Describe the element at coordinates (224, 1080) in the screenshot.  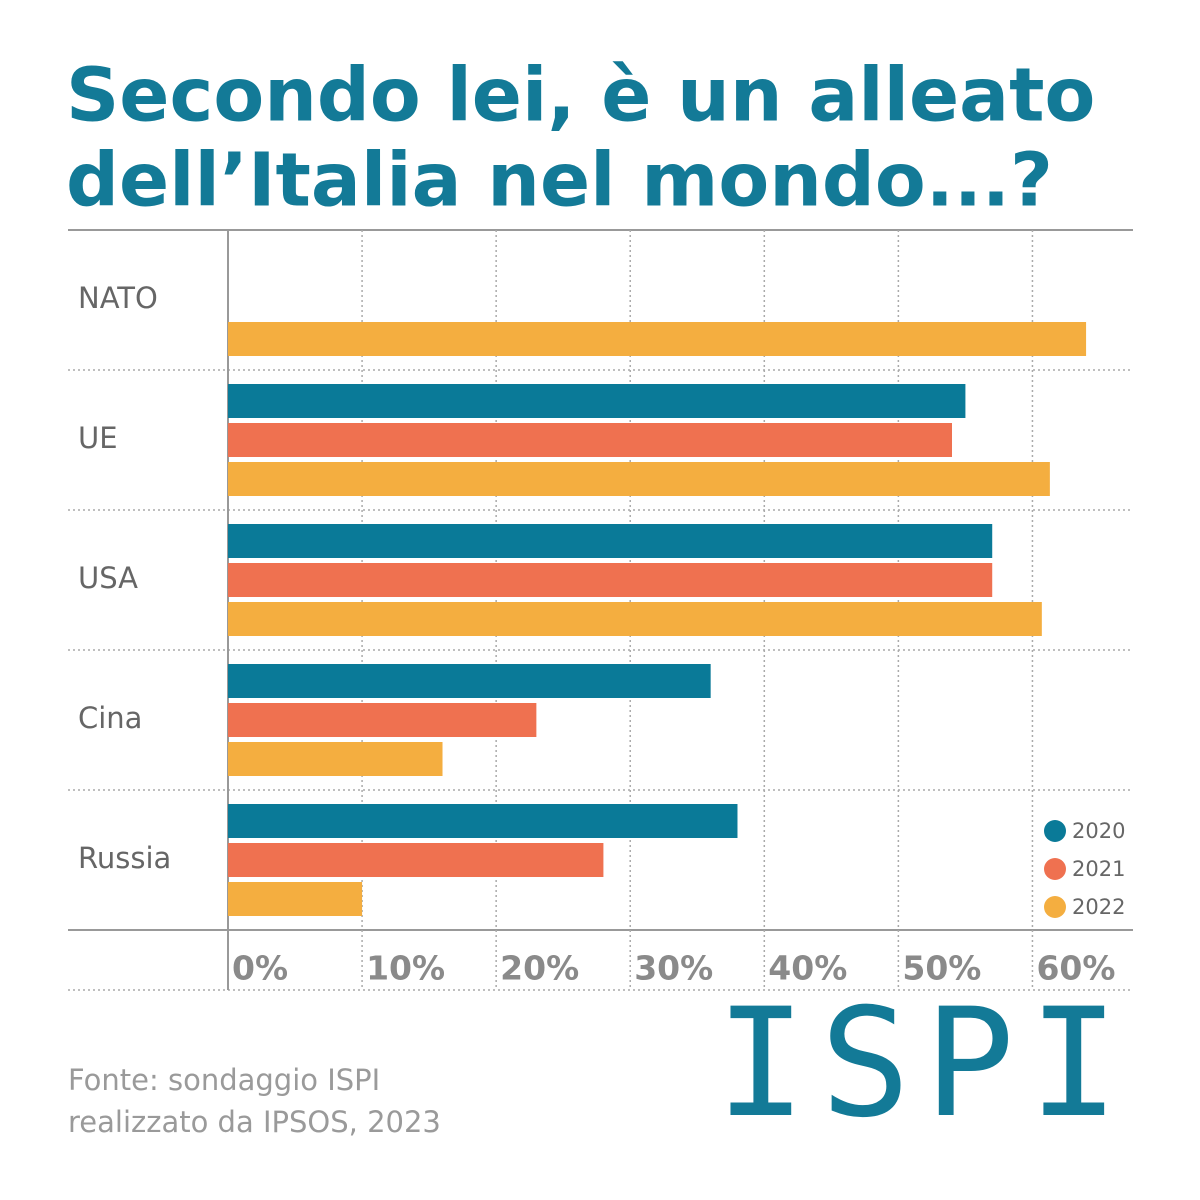
I see `source: Fonte: sondaggio ISPI` at that location.